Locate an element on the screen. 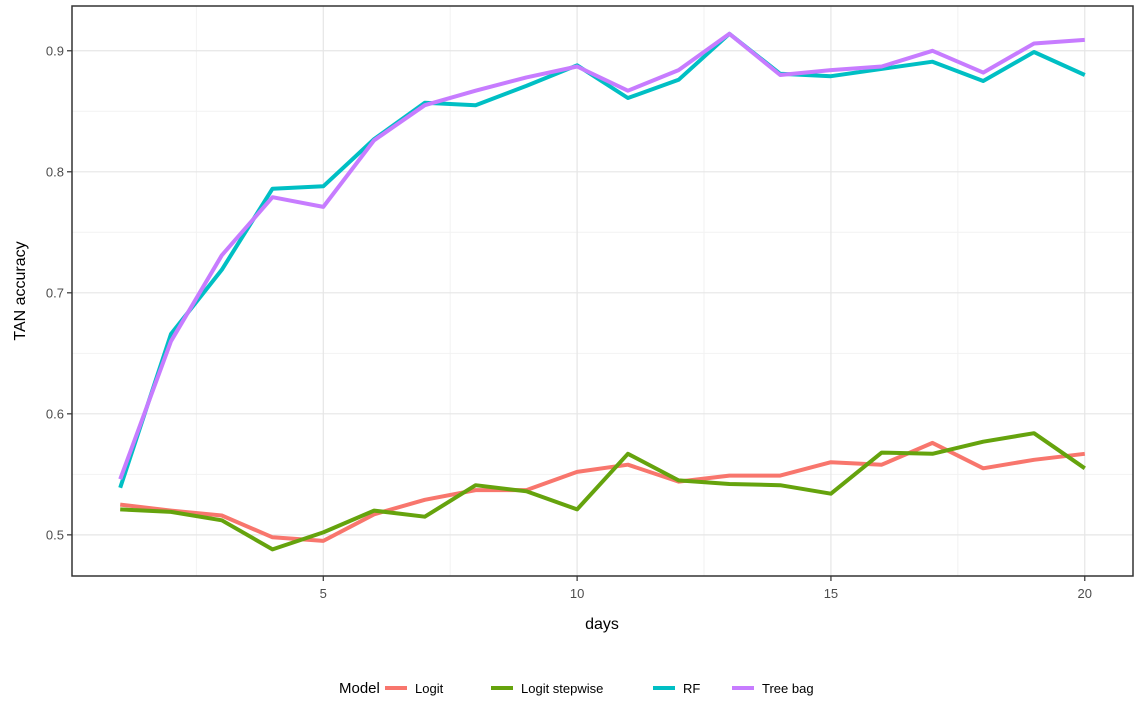 This screenshot has width=1145, height=702. x-axis-title: days is located at coordinates (602, 624).